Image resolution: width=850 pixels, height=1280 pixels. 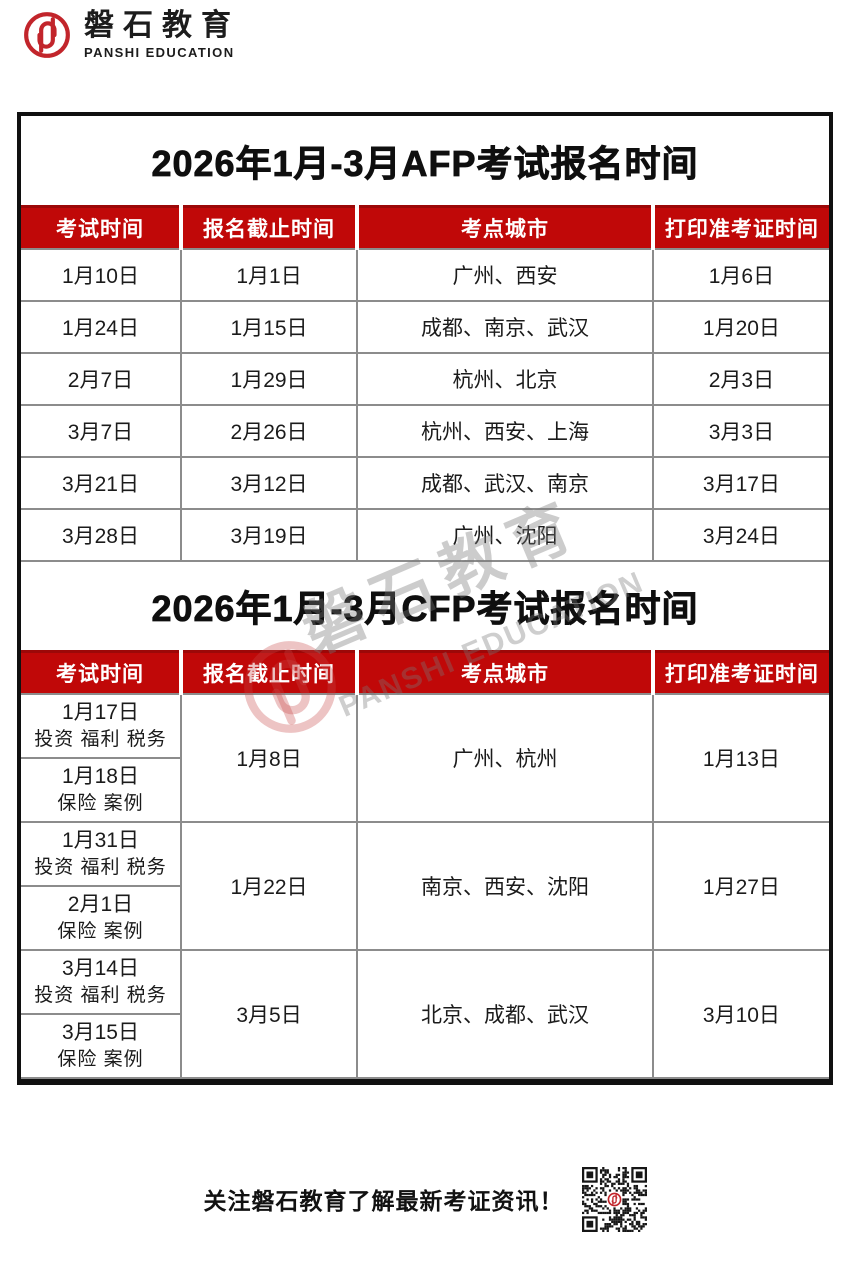 What do you see at coordinates (740, 327) in the screenshot?
I see `table-cell: 1月20日` at bounding box center [740, 327].